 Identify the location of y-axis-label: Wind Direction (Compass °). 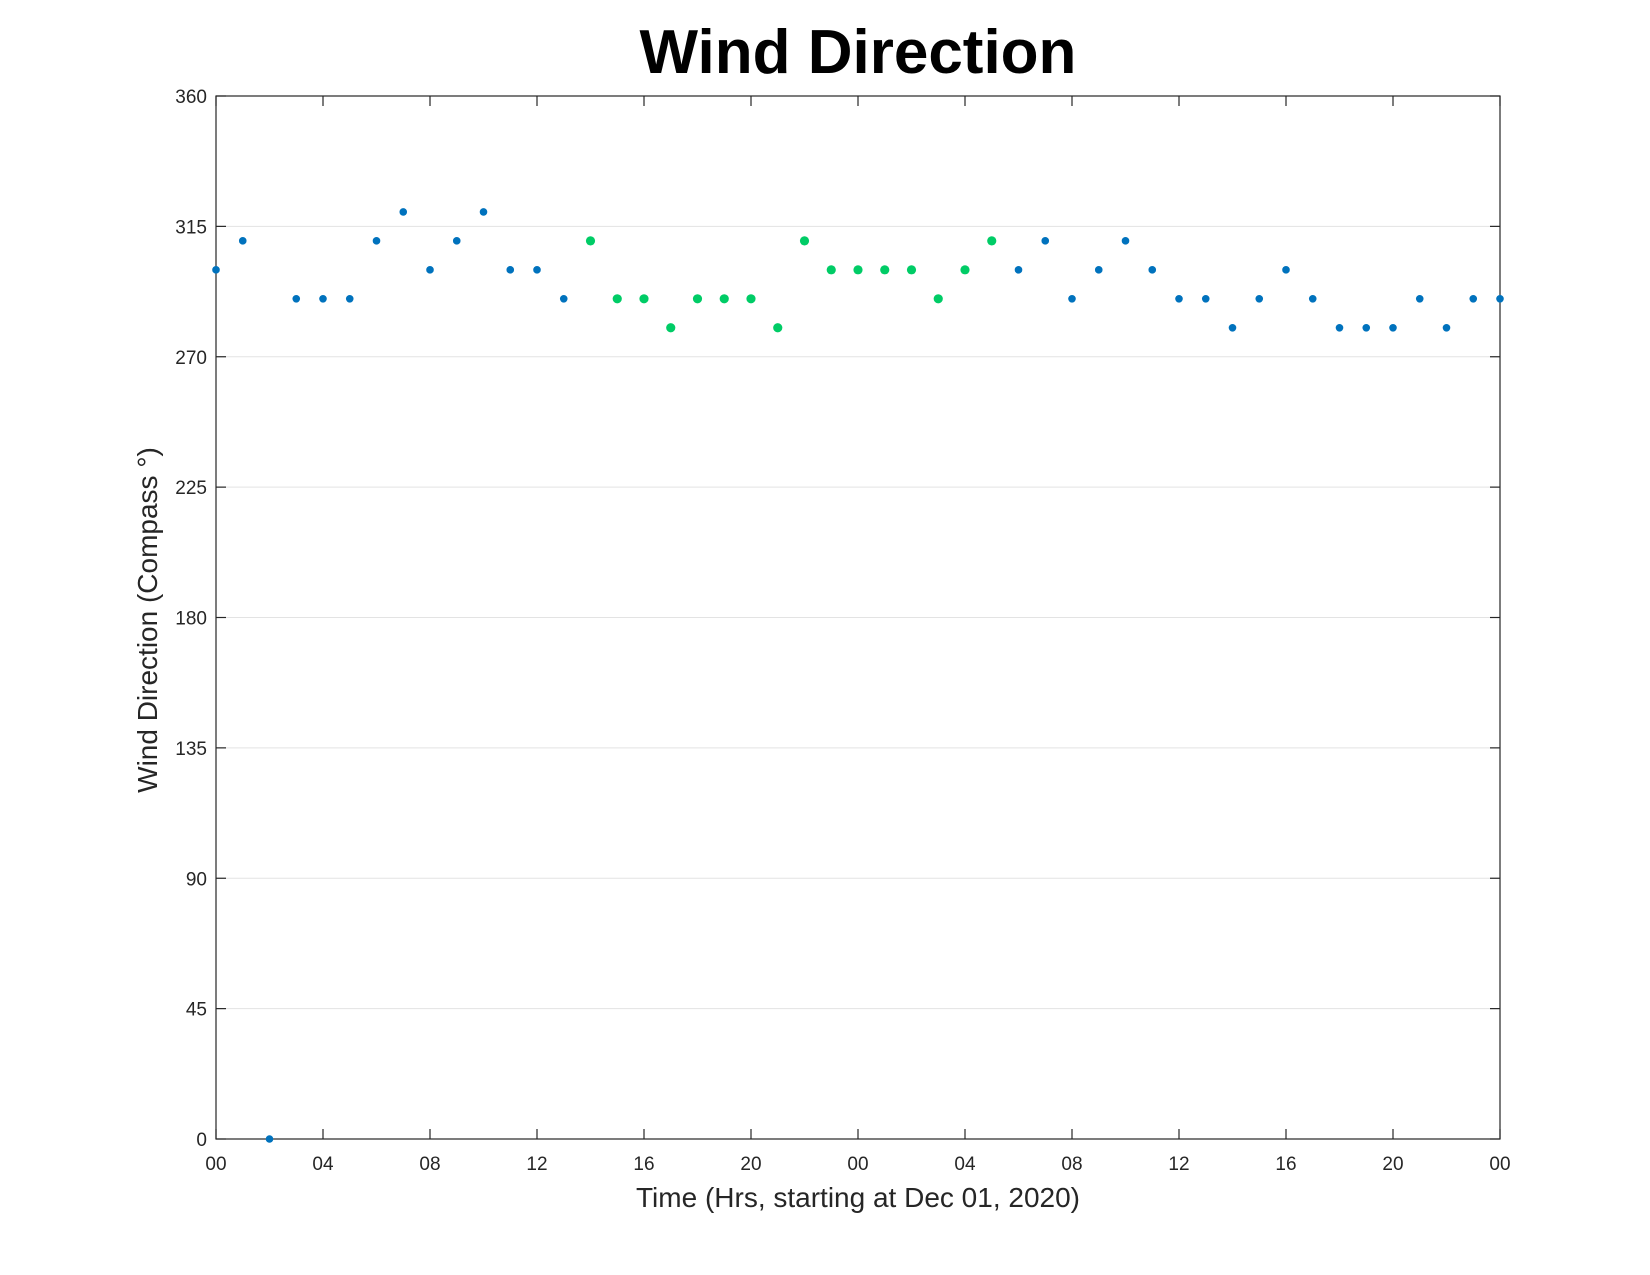
(147, 620).